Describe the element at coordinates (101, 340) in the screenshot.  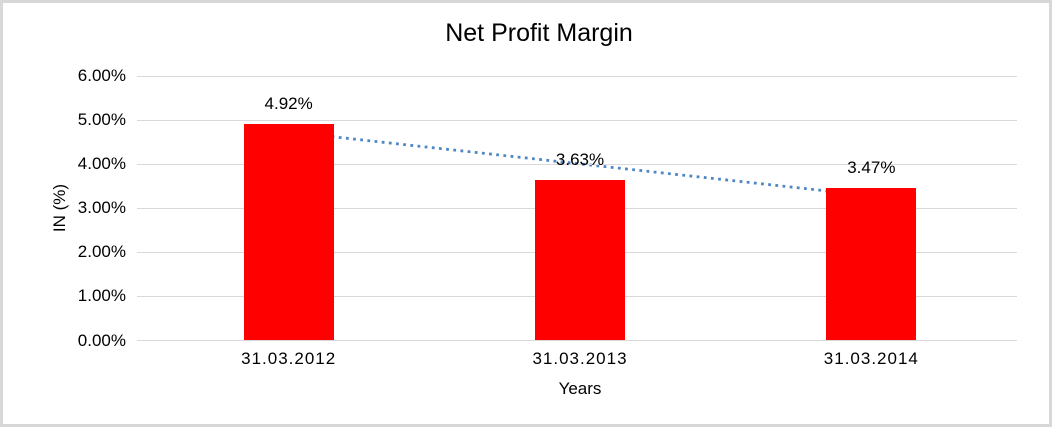
I see `y-tick-label: 0.00%` at that location.